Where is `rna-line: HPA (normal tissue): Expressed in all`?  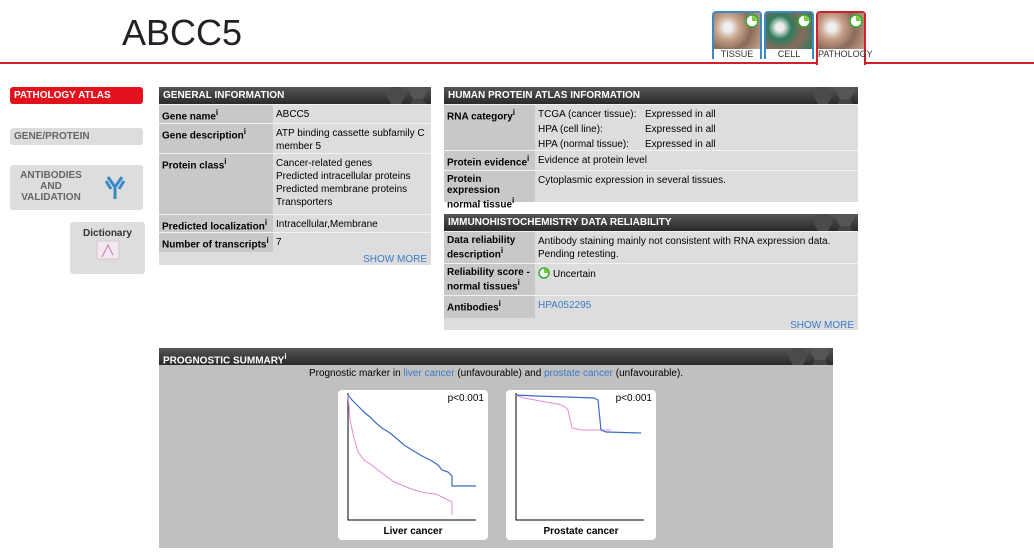 rna-line: HPA (normal tissue): Expressed in all is located at coordinates (627, 144).